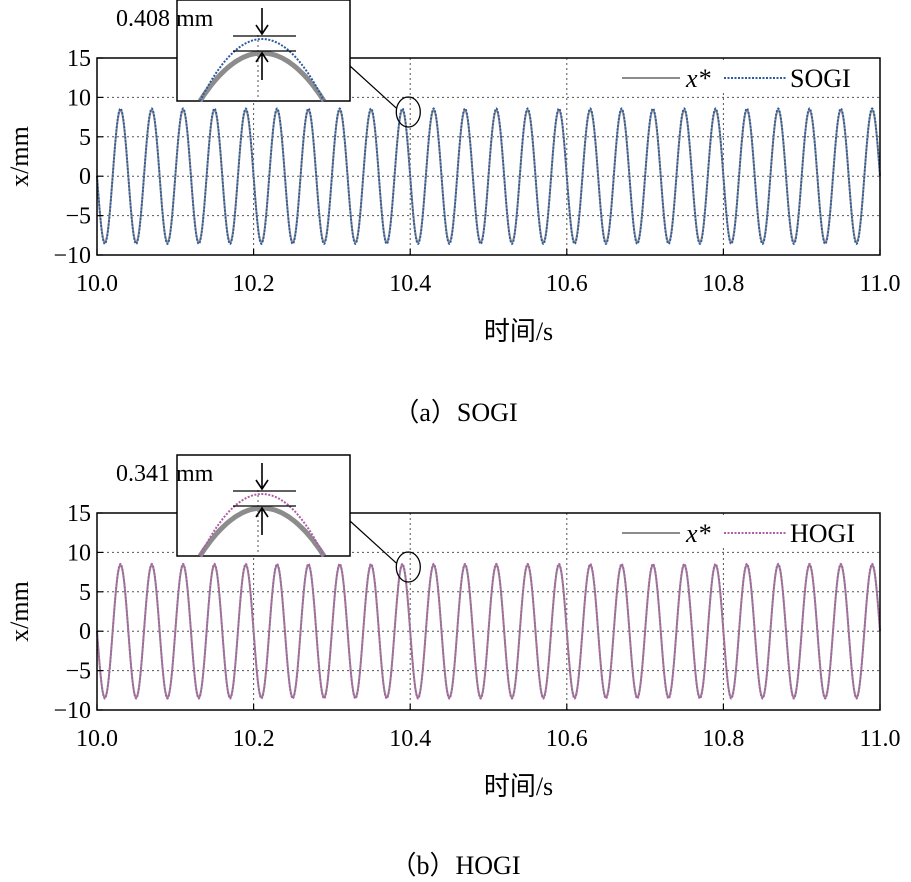 This screenshot has width=911, height=882. What do you see at coordinates (165, 474) in the screenshot?
I see `inset-annotation: 0.341 mm` at bounding box center [165, 474].